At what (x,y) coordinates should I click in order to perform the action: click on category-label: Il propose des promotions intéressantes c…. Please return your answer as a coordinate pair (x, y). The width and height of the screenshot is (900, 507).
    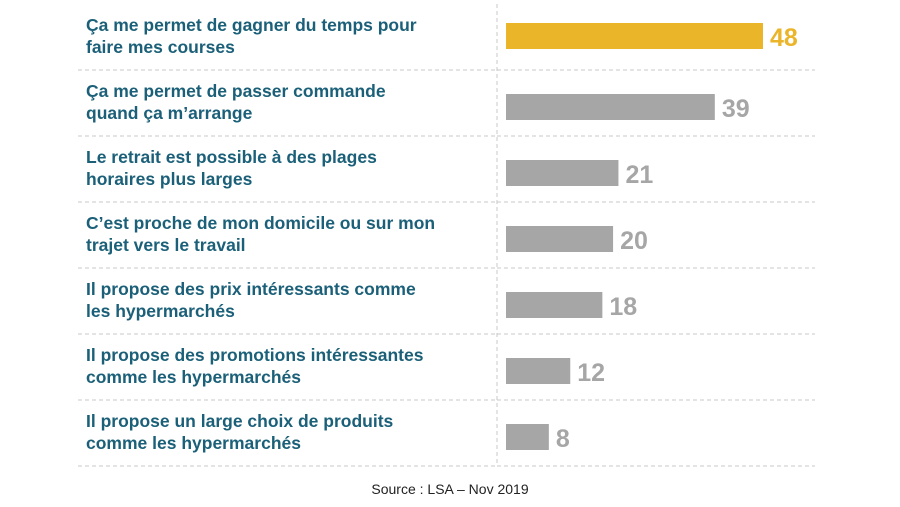
    Looking at the image, I should click on (255, 366).